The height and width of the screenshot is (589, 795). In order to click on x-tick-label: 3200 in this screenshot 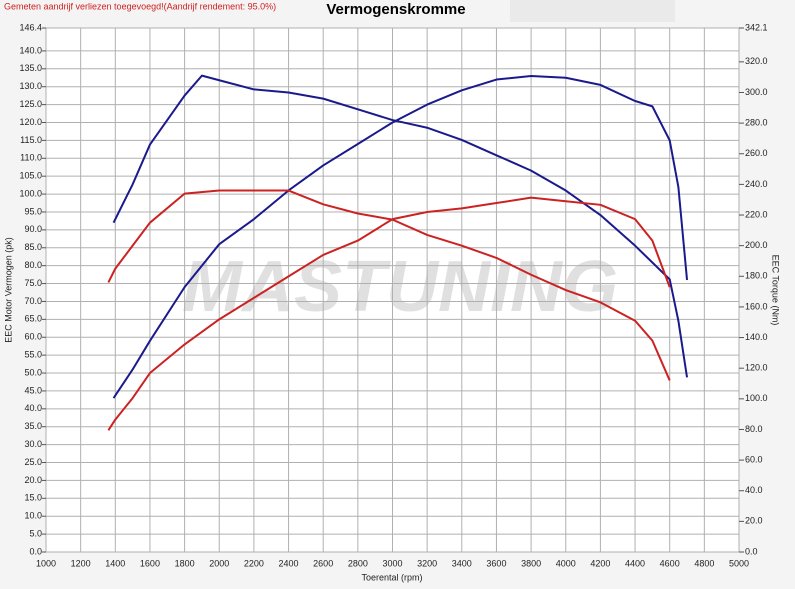, I will do `click(427, 563)`.